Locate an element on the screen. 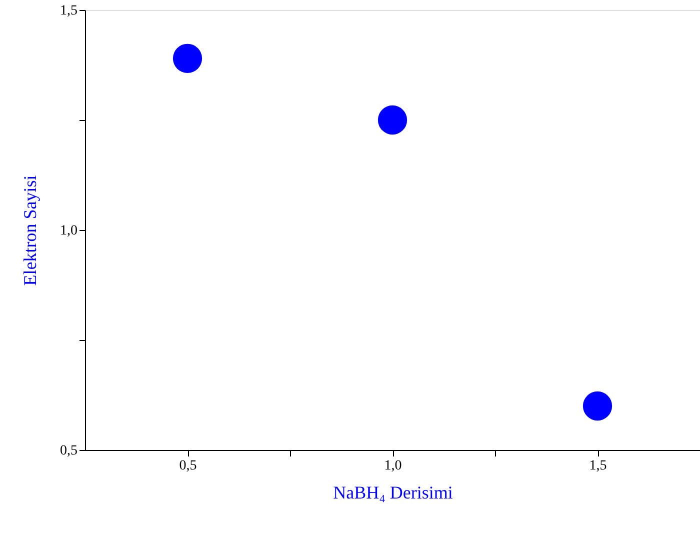 Image resolution: width=700 pixels, height=533 pixels. x-tick-label: 1,0 is located at coordinates (393, 466).